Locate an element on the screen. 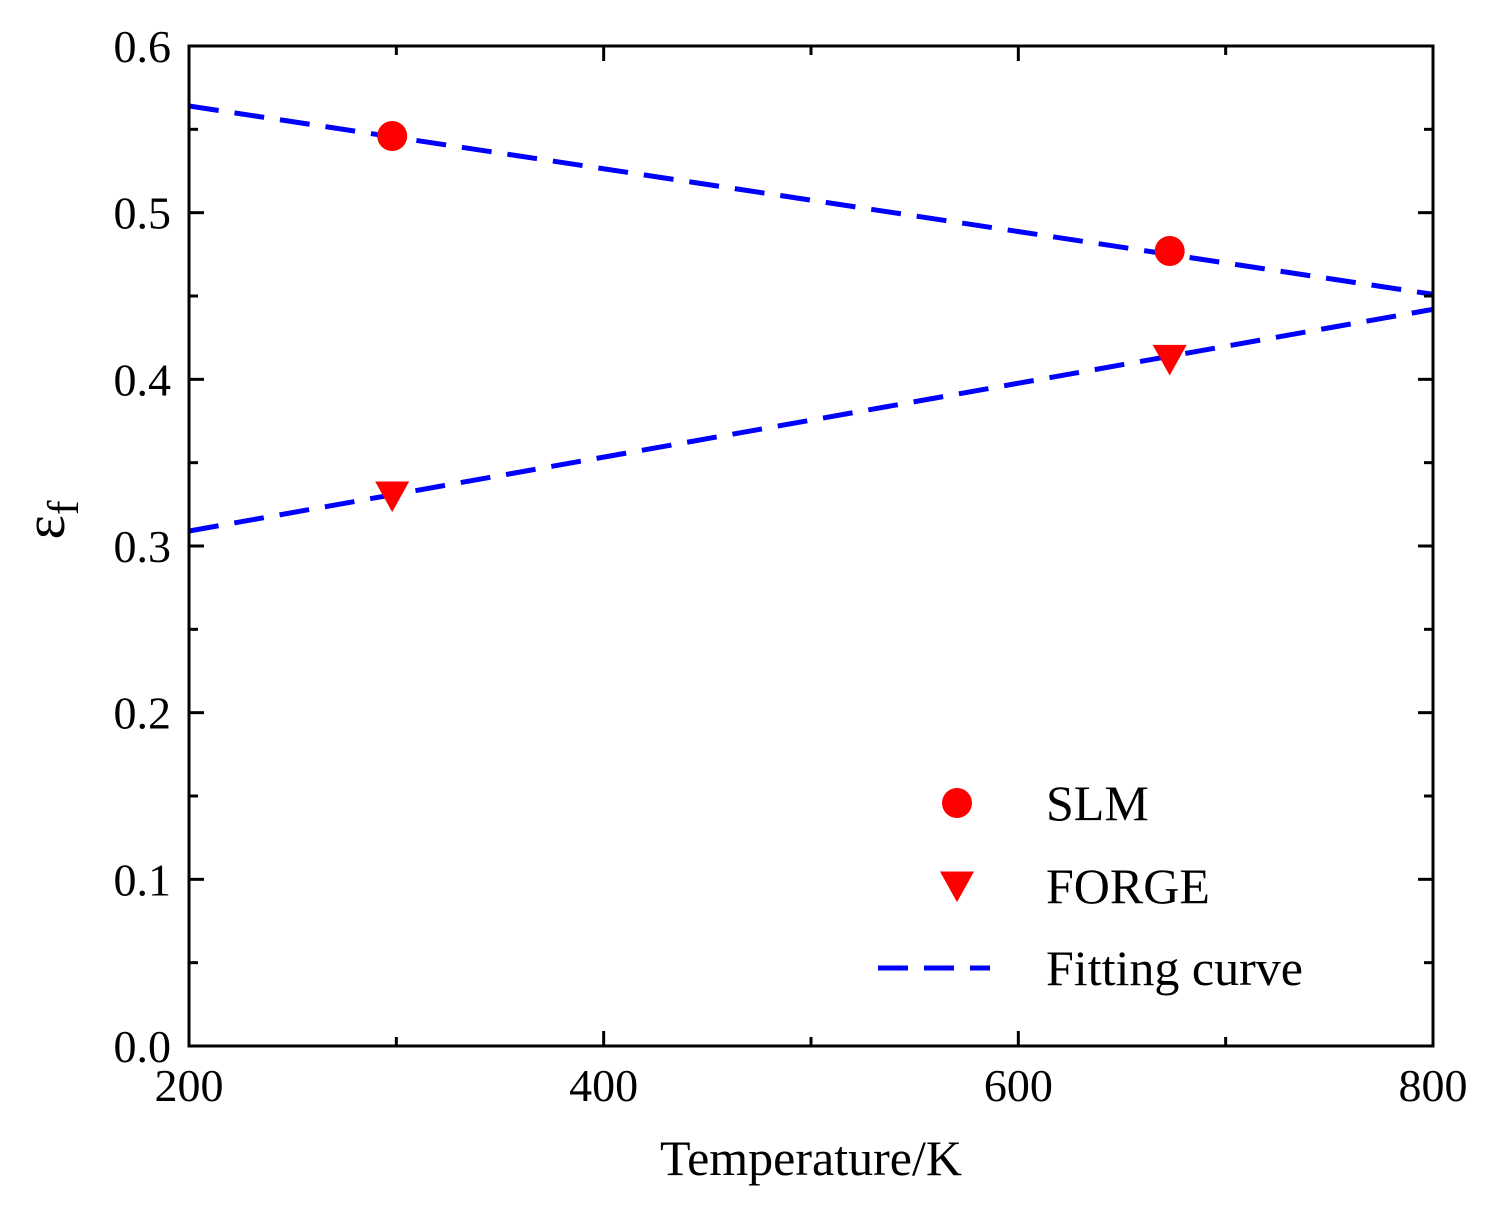 This screenshot has width=1495, height=1214. x-tick-label: 400 is located at coordinates (603, 1085).